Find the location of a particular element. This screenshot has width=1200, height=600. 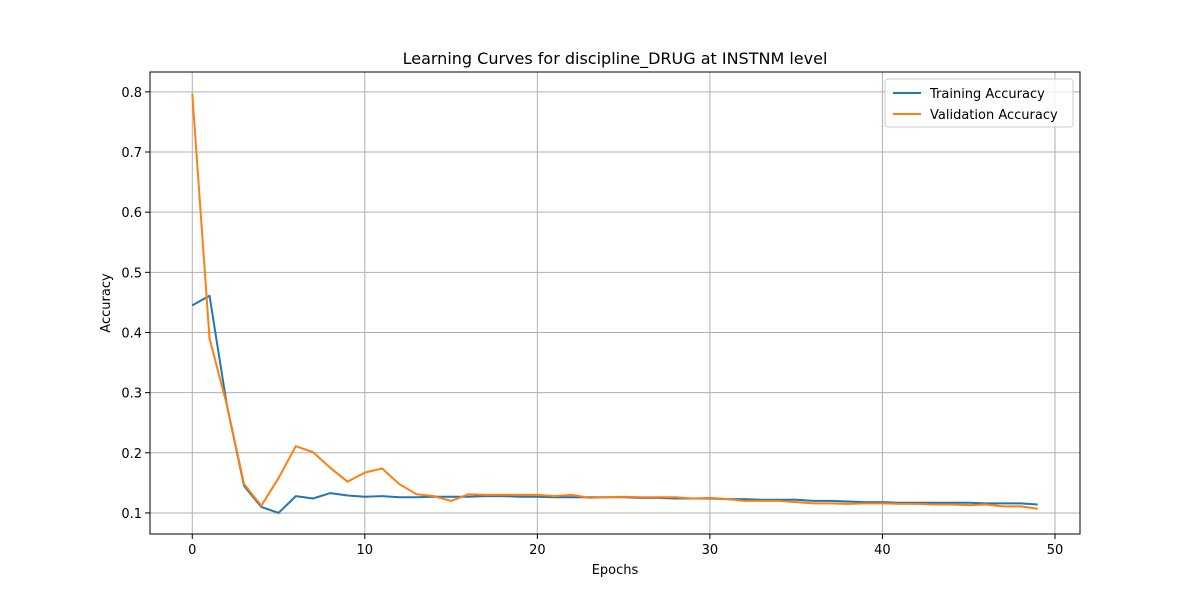

y-tick-label: 0.8 is located at coordinates (131, 93).